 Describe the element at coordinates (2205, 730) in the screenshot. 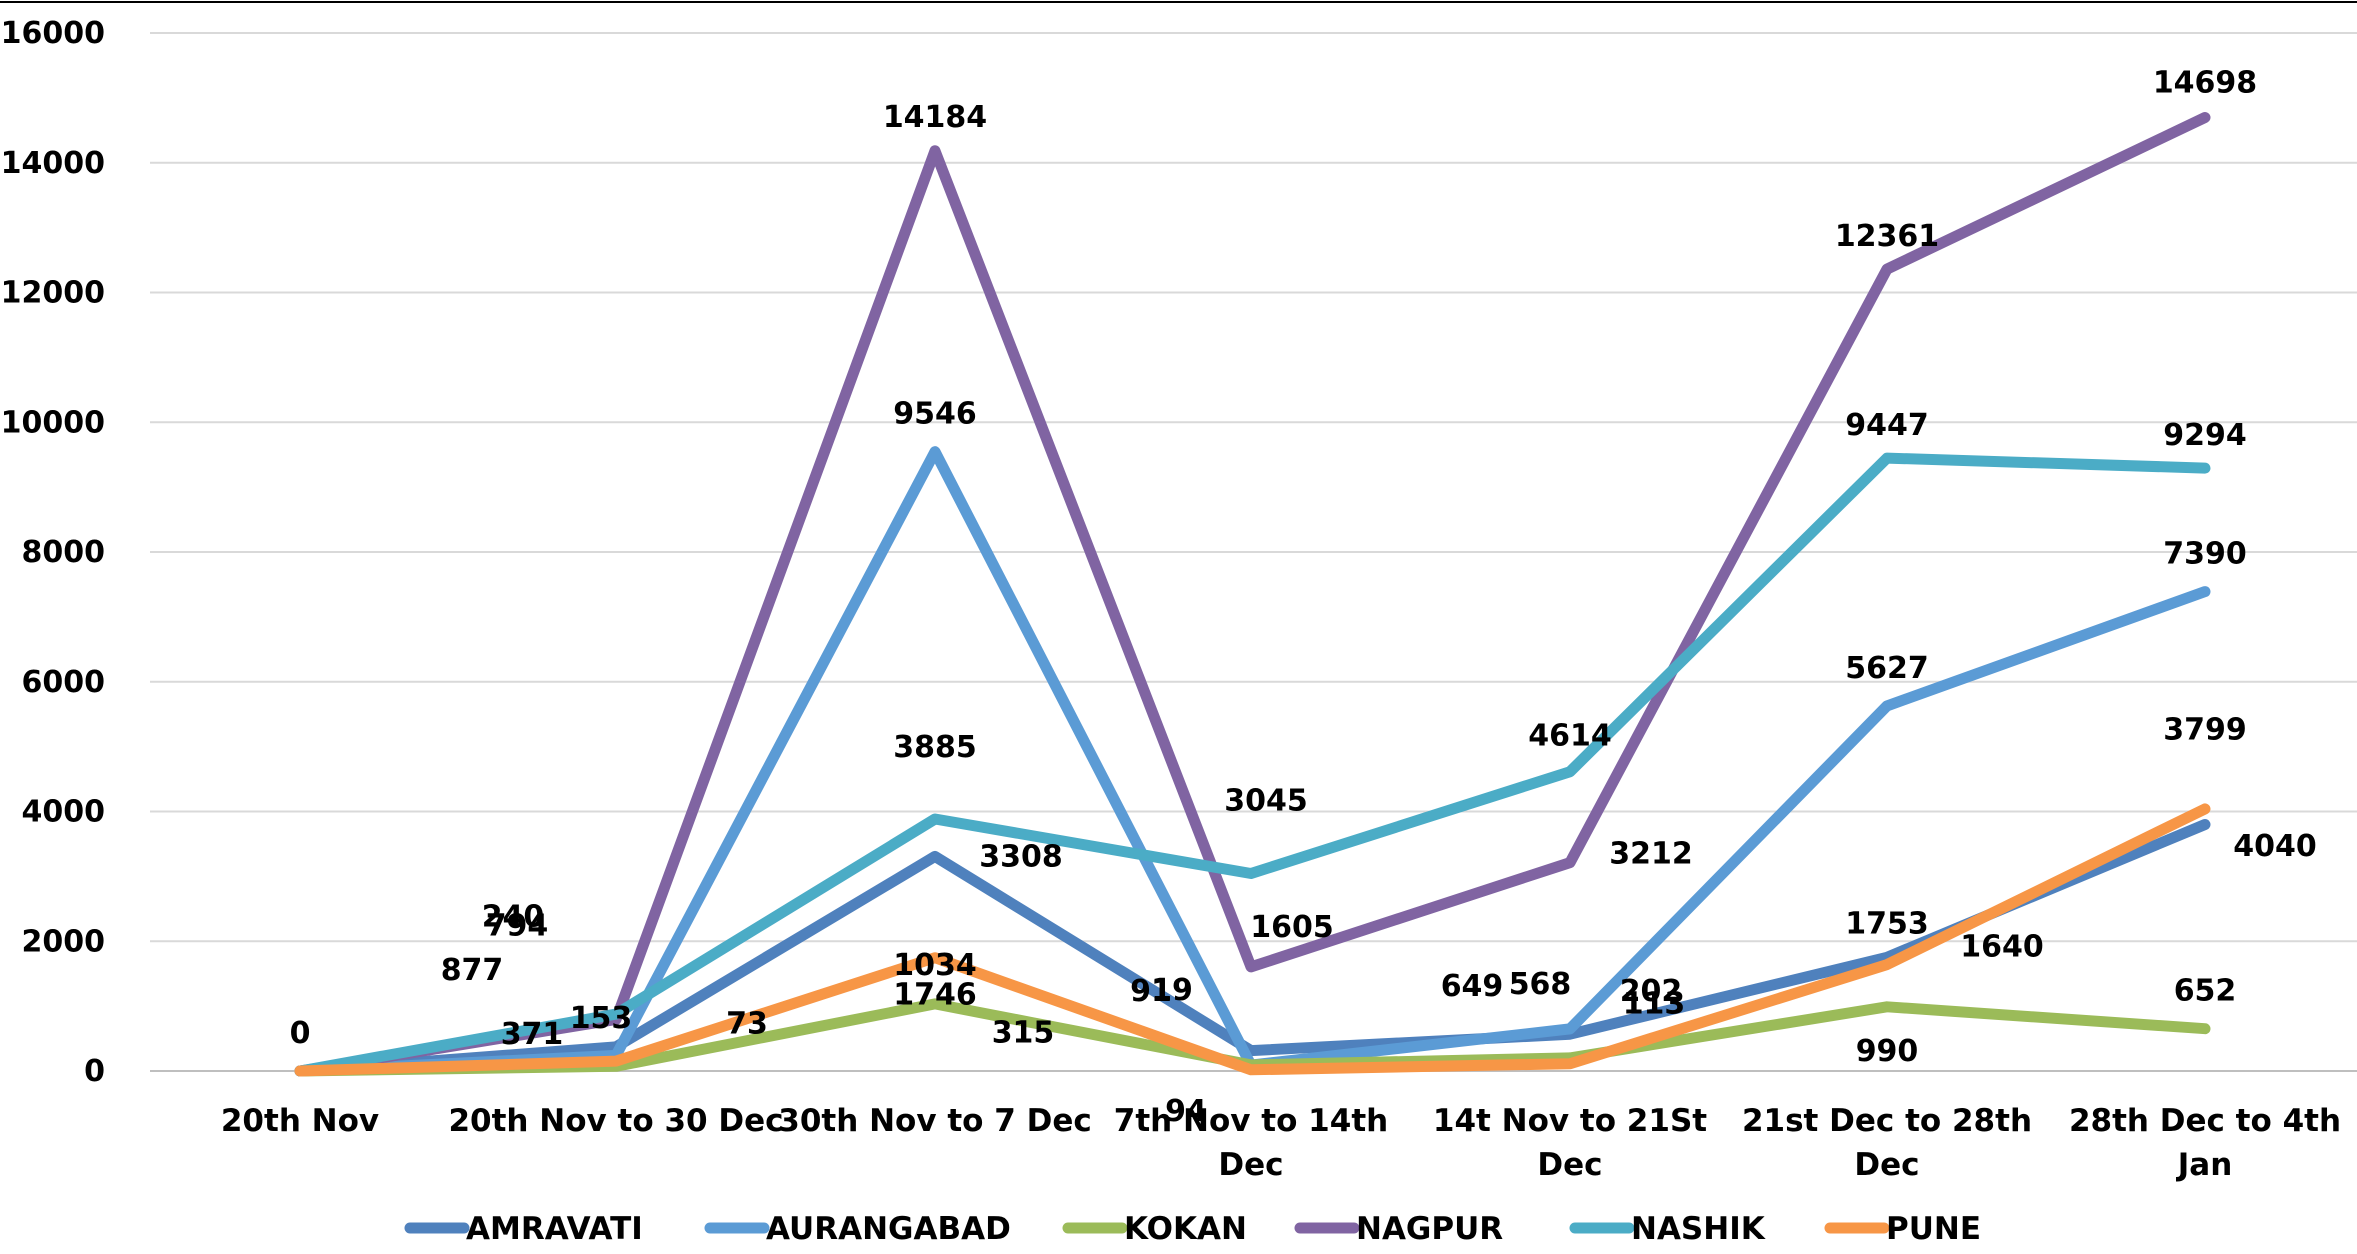

I see `data-label: 3799` at that location.